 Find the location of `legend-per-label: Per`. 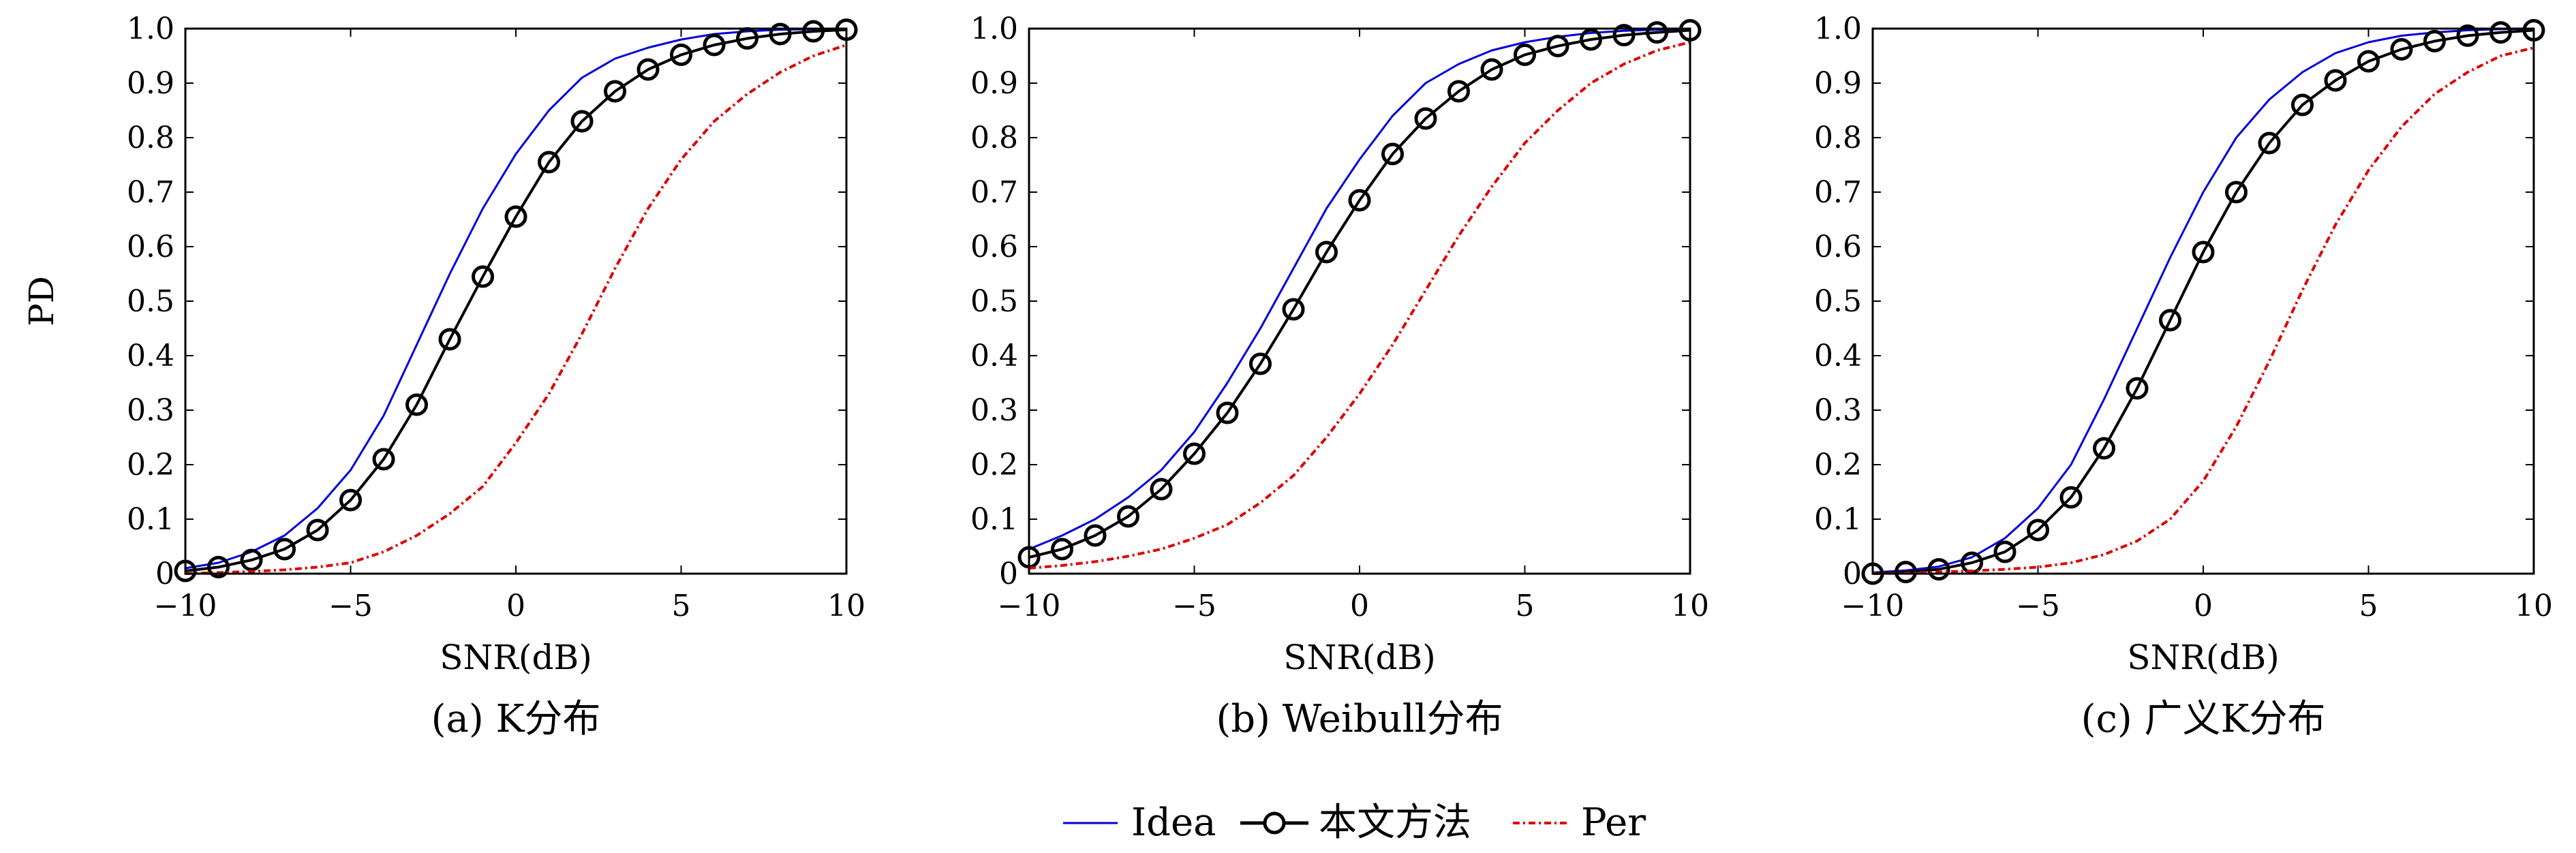

legend-per-label: Per is located at coordinates (1613, 823).